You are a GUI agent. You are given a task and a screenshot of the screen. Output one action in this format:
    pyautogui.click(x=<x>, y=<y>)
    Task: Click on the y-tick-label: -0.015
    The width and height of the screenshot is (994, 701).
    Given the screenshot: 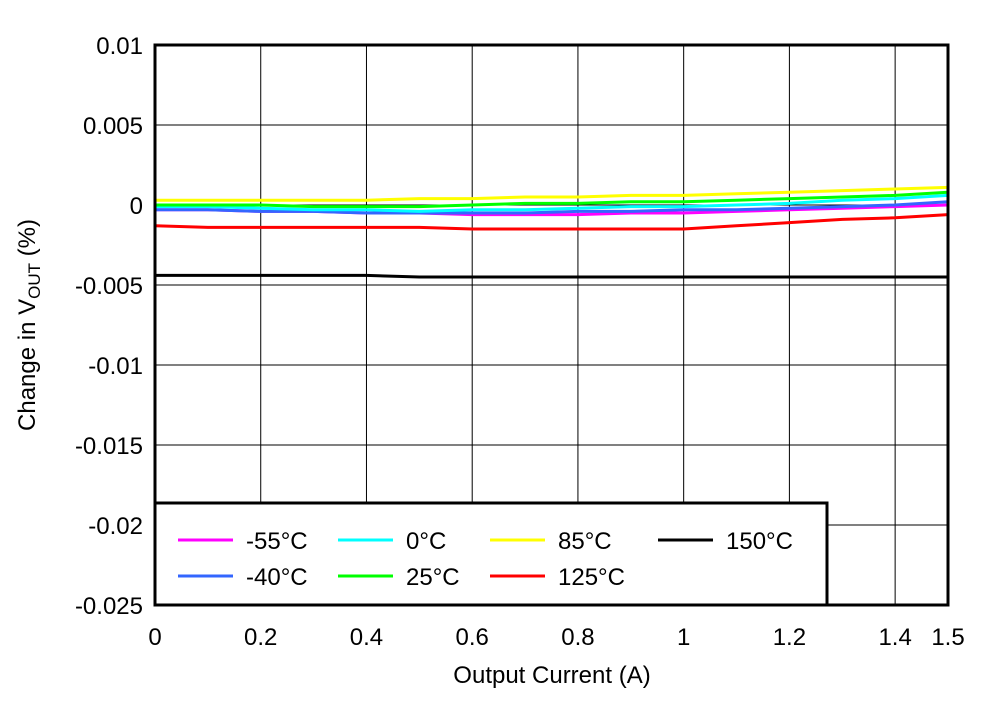 What is the action you would take?
    pyautogui.click(x=109, y=446)
    